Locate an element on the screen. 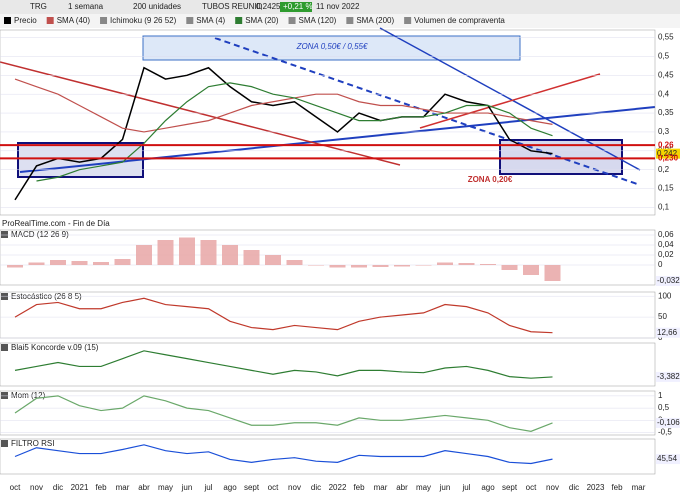 This screenshot has width=680, height=502. panel-title: Blai5 Koncorde v.09 (15) is located at coordinates (55, 347).